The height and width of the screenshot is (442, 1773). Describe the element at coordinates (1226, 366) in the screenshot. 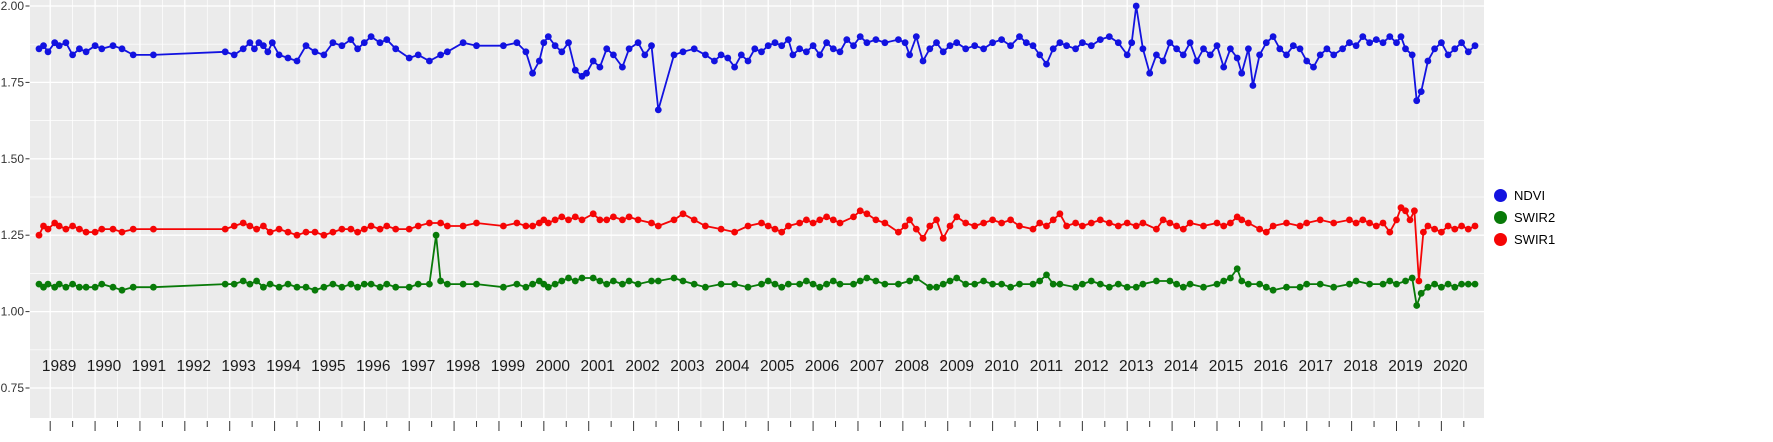

I see `x-tick-label: 2015` at that location.